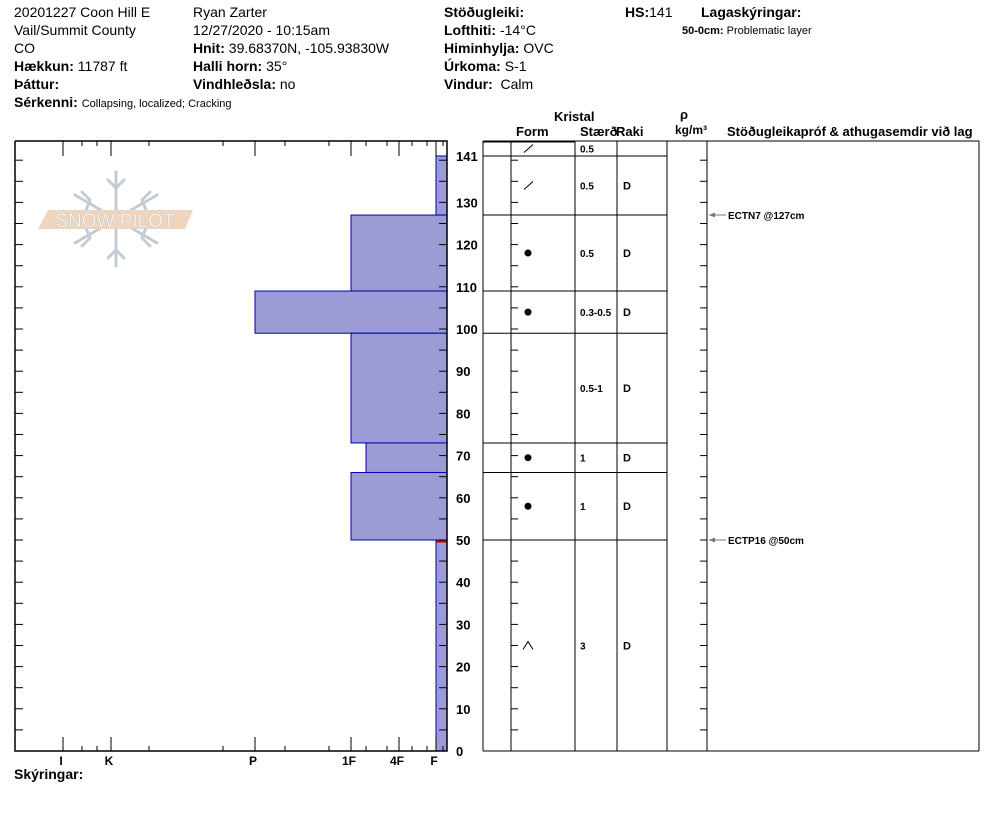  What do you see at coordinates (596, 313) in the screenshot?
I see `grain-size: 0.3-0.5` at bounding box center [596, 313].